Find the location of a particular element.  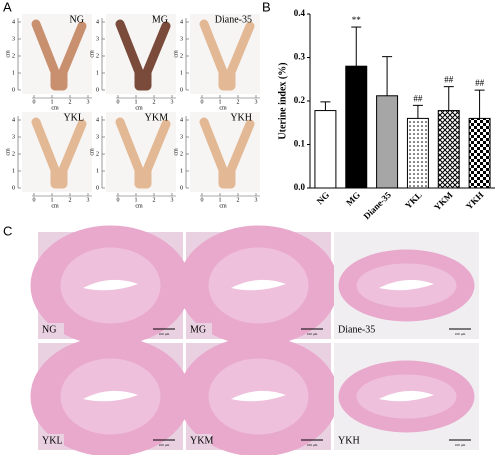

significance-mark: ** is located at coordinates (357, 20).